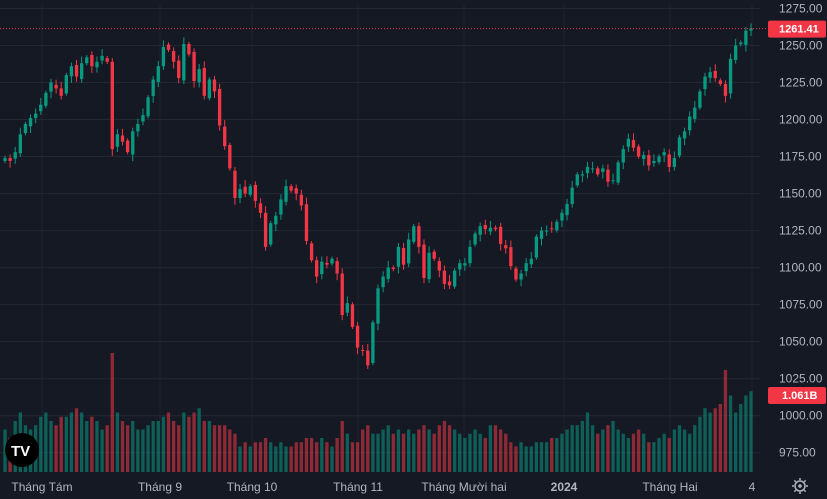 Image resolution: width=827 pixels, height=499 pixels. Describe the element at coordinates (800, 486) in the screenshot. I see `settings-icon` at that location.